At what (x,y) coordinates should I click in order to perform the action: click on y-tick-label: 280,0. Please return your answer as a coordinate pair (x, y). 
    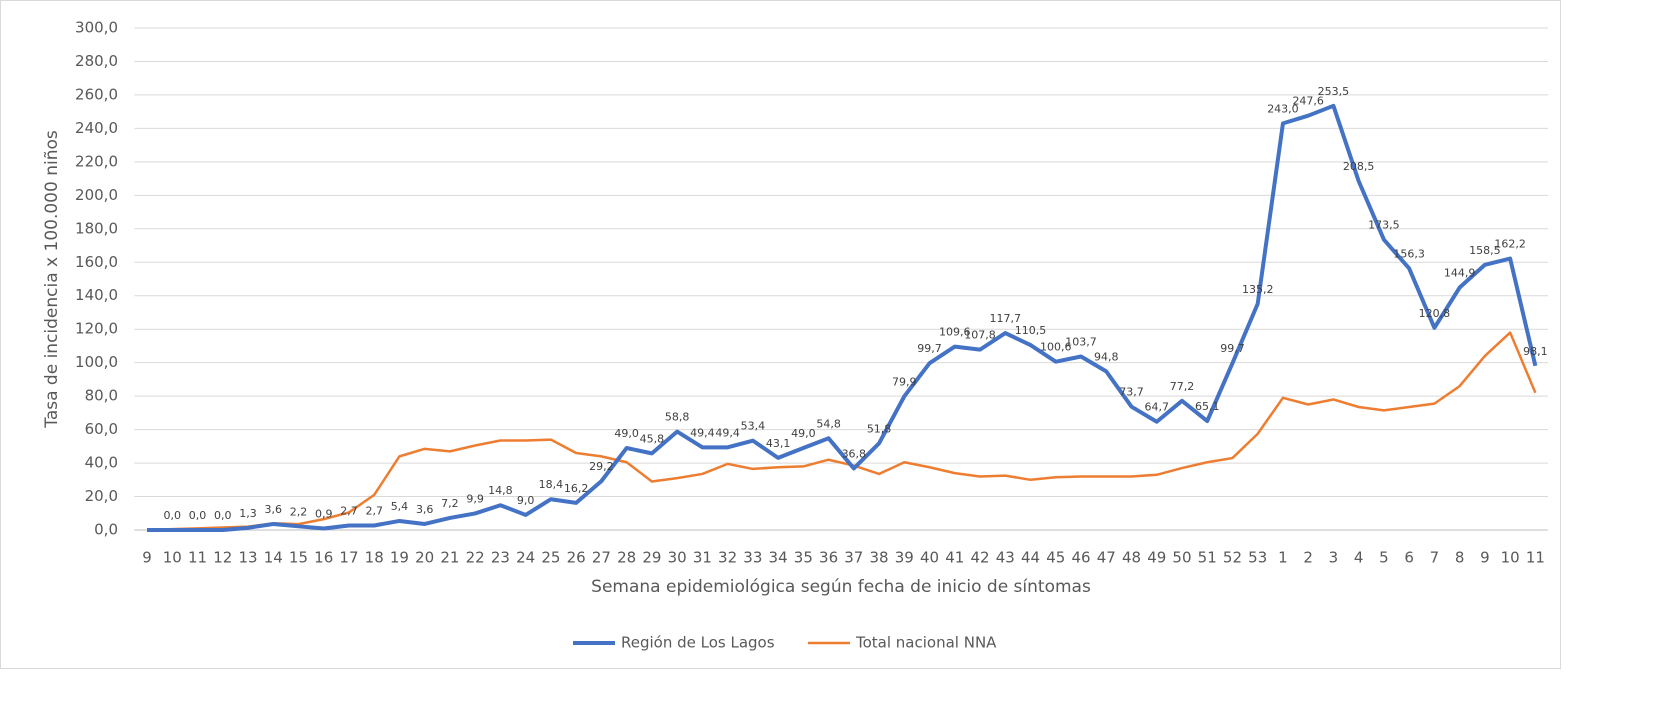
    Looking at the image, I should click on (96, 61).